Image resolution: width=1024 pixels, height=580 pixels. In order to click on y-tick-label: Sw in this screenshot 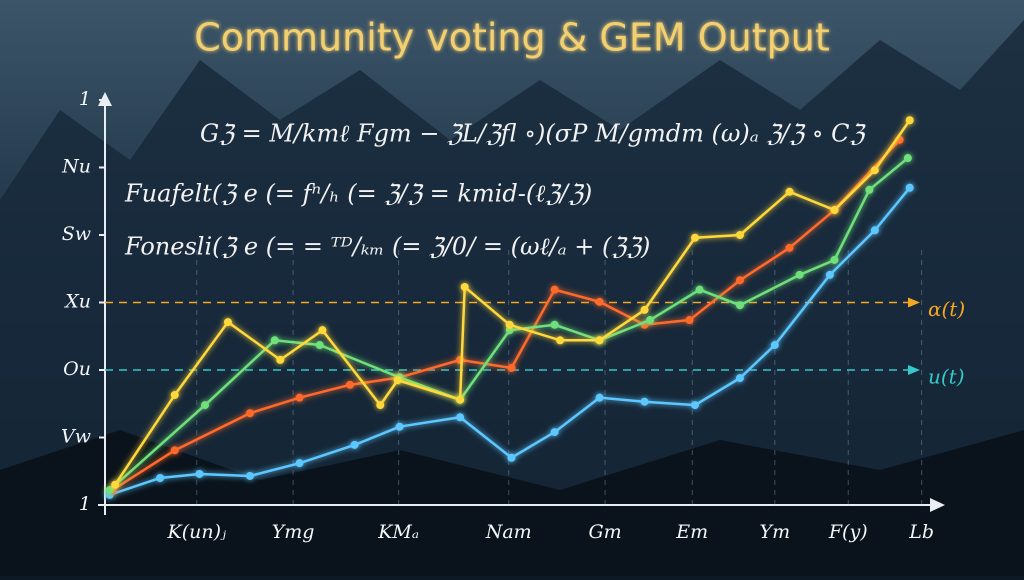, I will do `click(76, 234)`.